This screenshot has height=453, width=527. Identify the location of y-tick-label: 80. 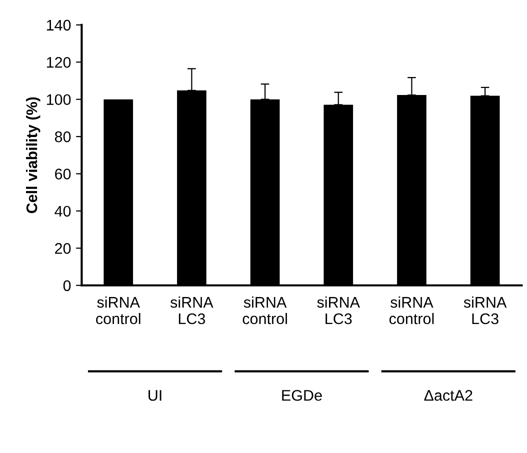
(62, 136).